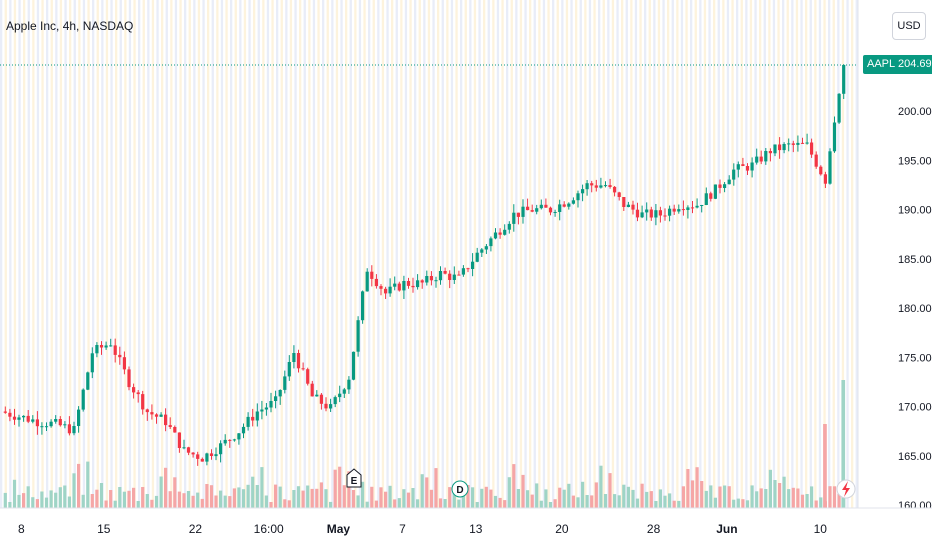 The image size is (932, 550). What do you see at coordinates (196, 529) in the screenshot?
I see `time-tick-label: 22` at bounding box center [196, 529].